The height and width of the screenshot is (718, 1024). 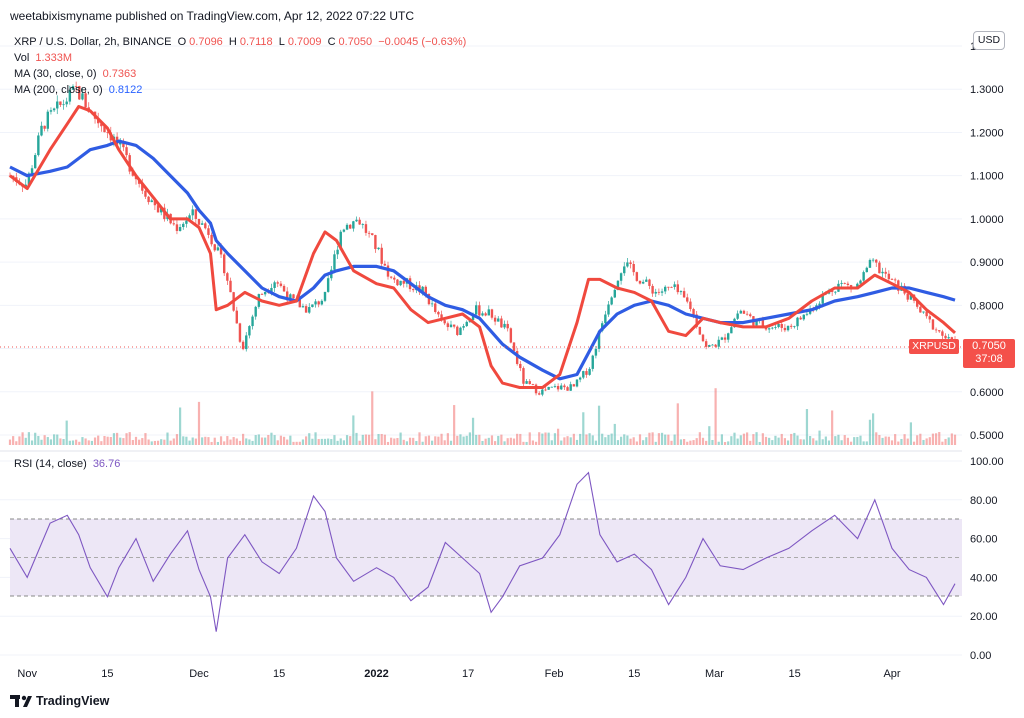 What do you see at coordinates (79, 90) in the screenshot?
I see `ma200-legend: MA (200, close, 0) 0.8122` at bounding box center [79, 90].